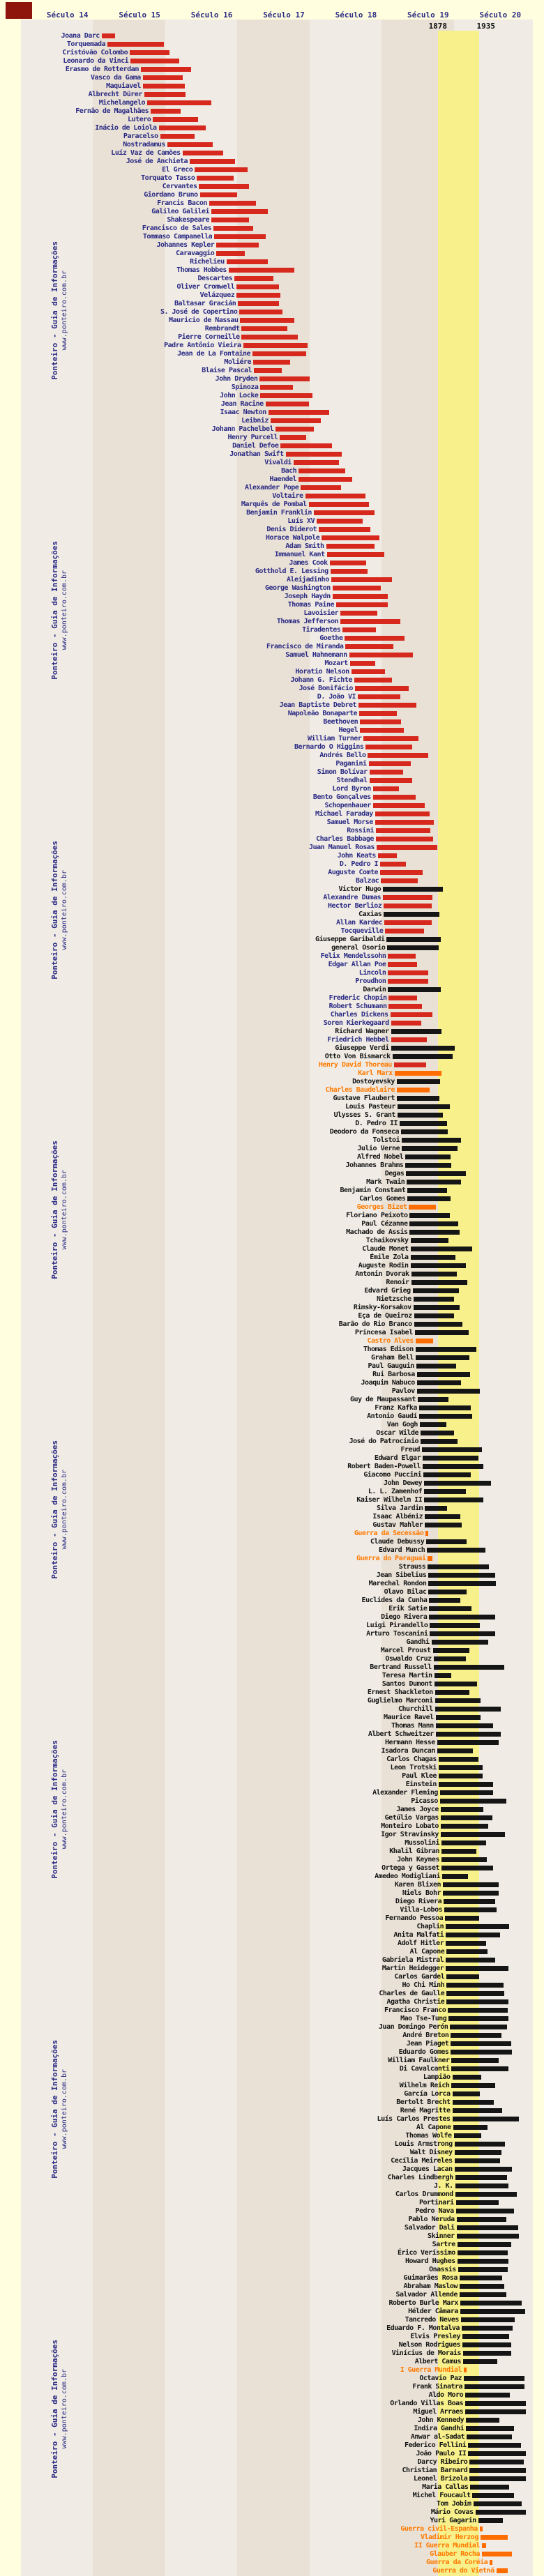 The height and width of the screenshot is (2576, 544). Describe the element at coordinates (397, 1583) in the screenshot. I see `person-name: Marechal Rondon` at that location.